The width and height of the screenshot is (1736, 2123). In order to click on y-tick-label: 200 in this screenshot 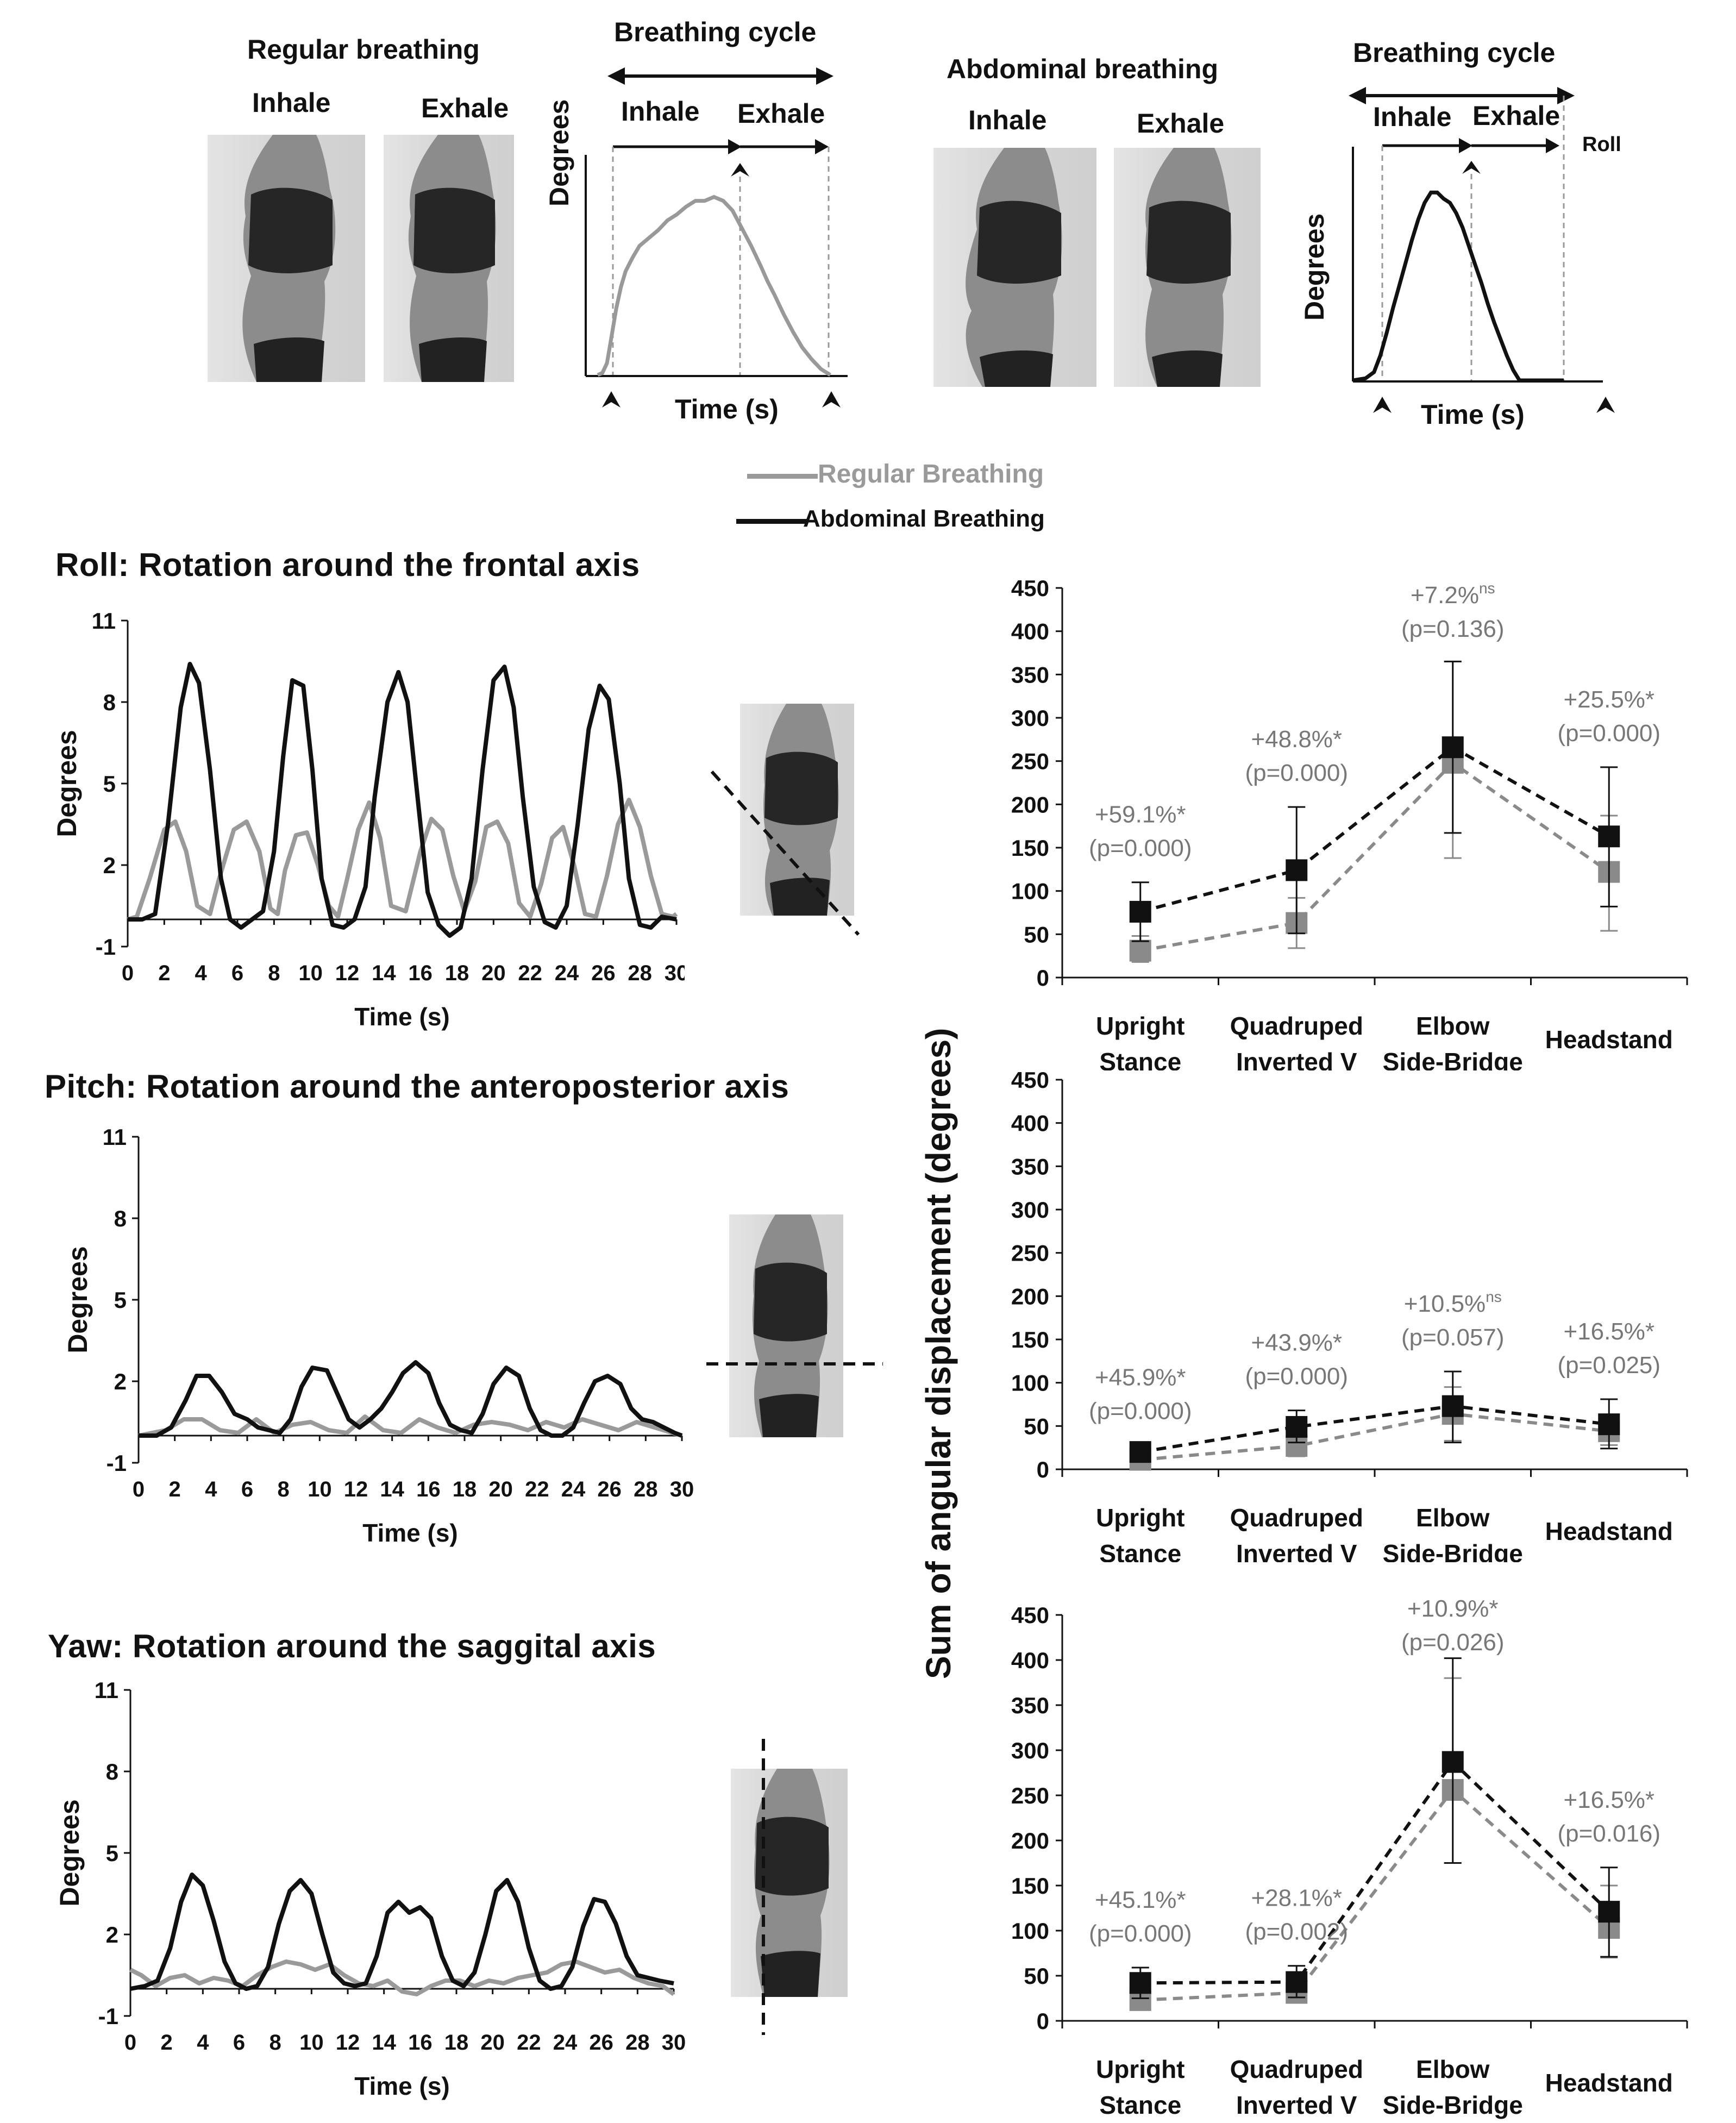, I will do `click(1030, 1841)`.